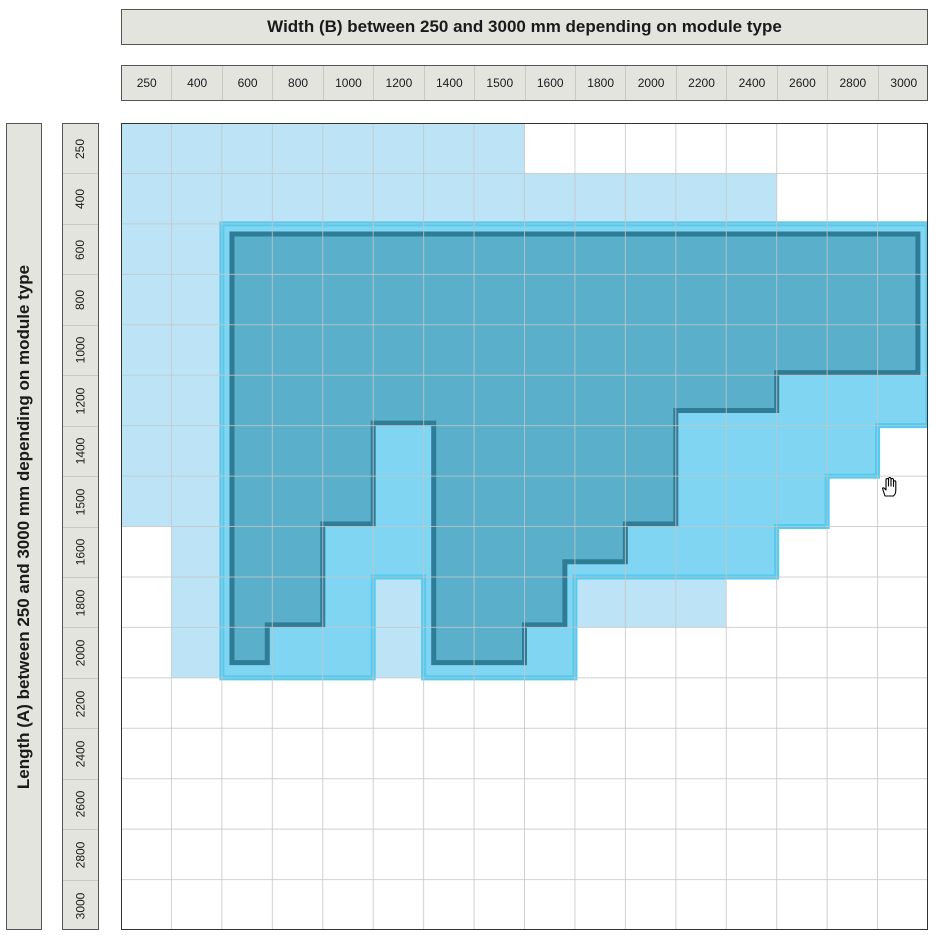 The height and width of the screenshot is (935, 940). What do you see at coordinates (80, 502) in the screenshot?
I see `length-tick-label: 1500` at bounding box center [80, 502].